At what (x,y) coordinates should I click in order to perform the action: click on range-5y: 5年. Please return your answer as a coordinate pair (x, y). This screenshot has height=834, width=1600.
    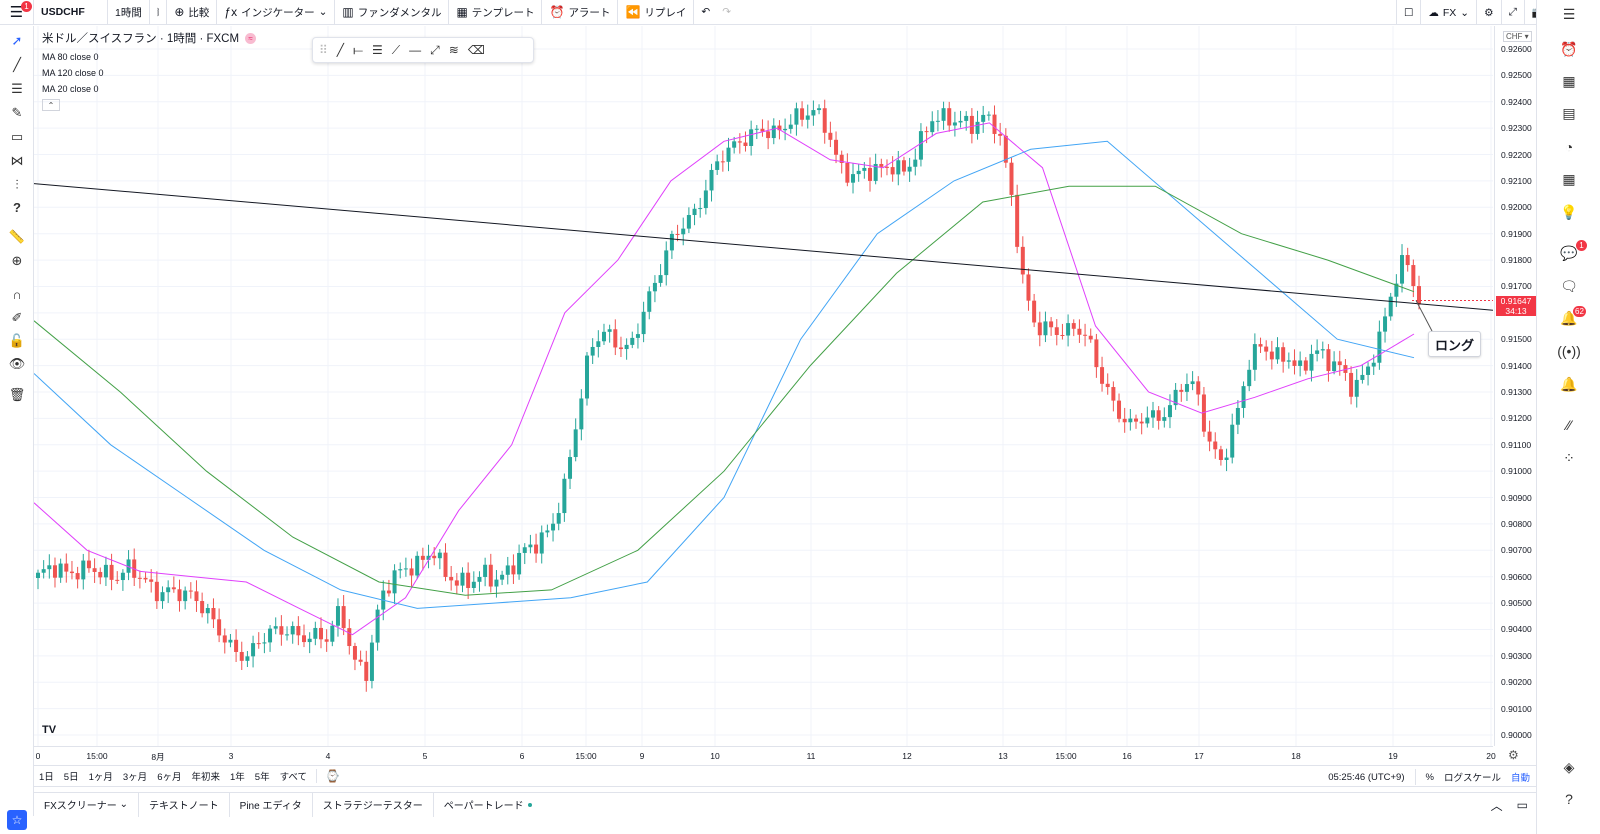
    Looking at the image, I should click on (262, 777).